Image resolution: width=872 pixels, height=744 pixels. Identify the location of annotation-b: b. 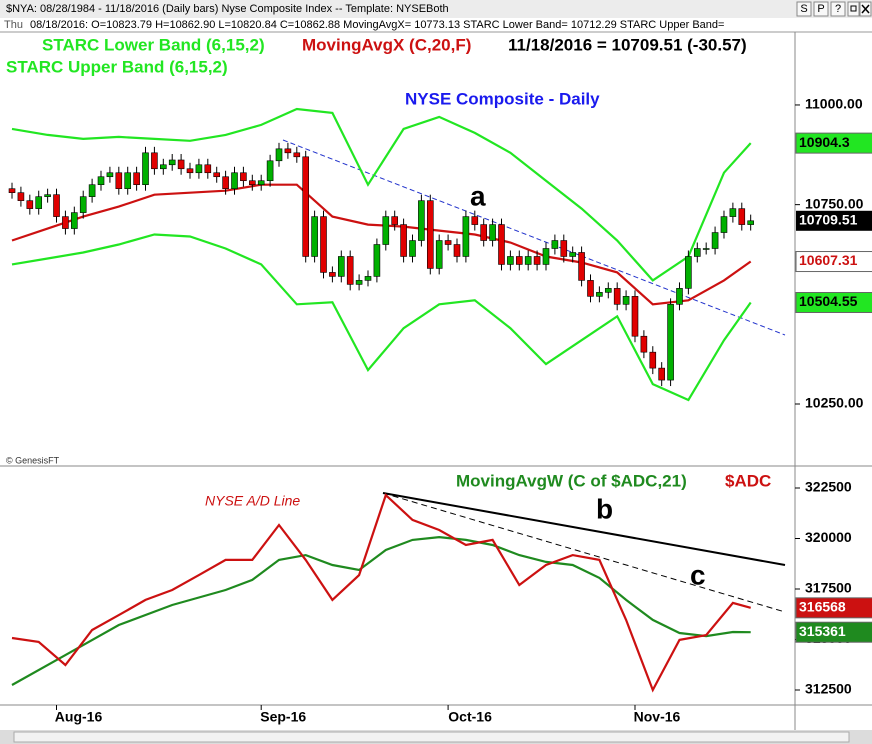
(604, 508).